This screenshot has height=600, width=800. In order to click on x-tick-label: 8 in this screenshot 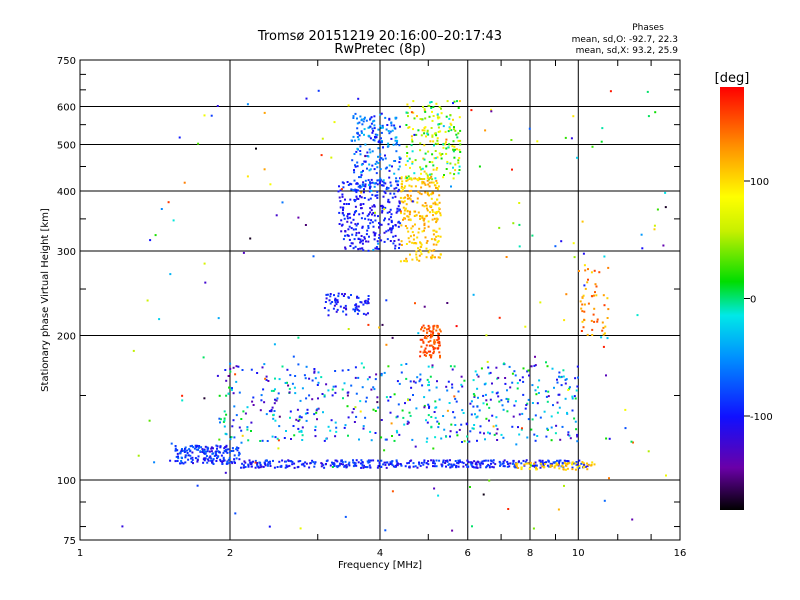, I will do `click(530, 553)`.